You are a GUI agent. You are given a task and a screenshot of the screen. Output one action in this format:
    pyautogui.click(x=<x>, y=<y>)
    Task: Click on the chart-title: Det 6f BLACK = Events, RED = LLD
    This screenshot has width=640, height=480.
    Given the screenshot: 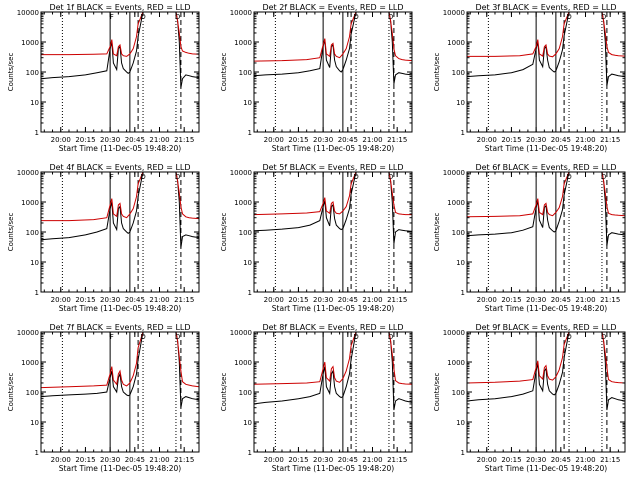 What is the action you would take?
    pyautogui.click(x=545, y=167)
    